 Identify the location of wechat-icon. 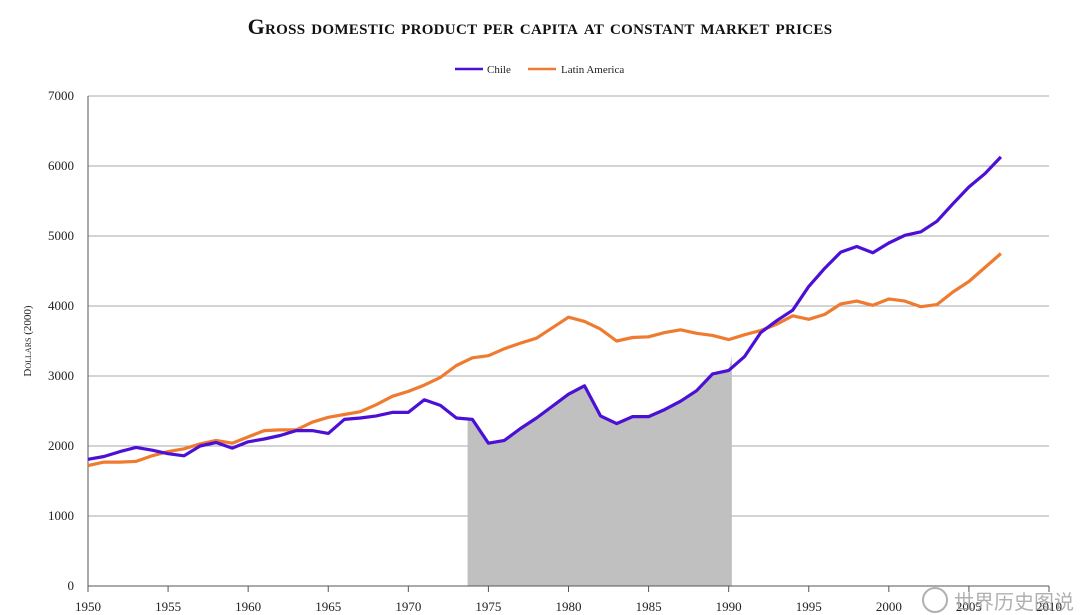
(935, 600).